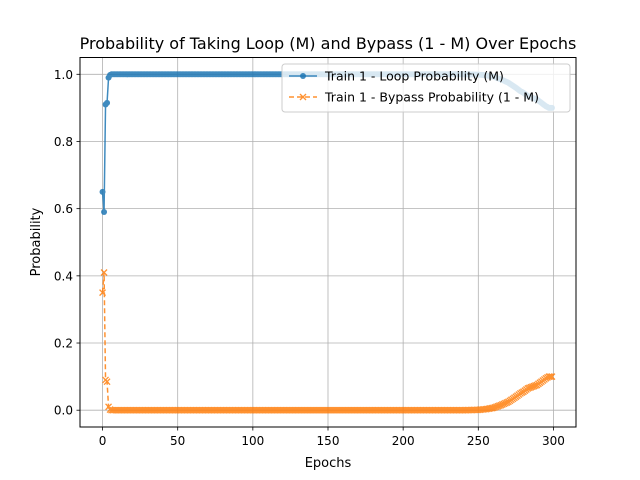  I want to click on y-tick-label: 0.8, so click(63, 142).